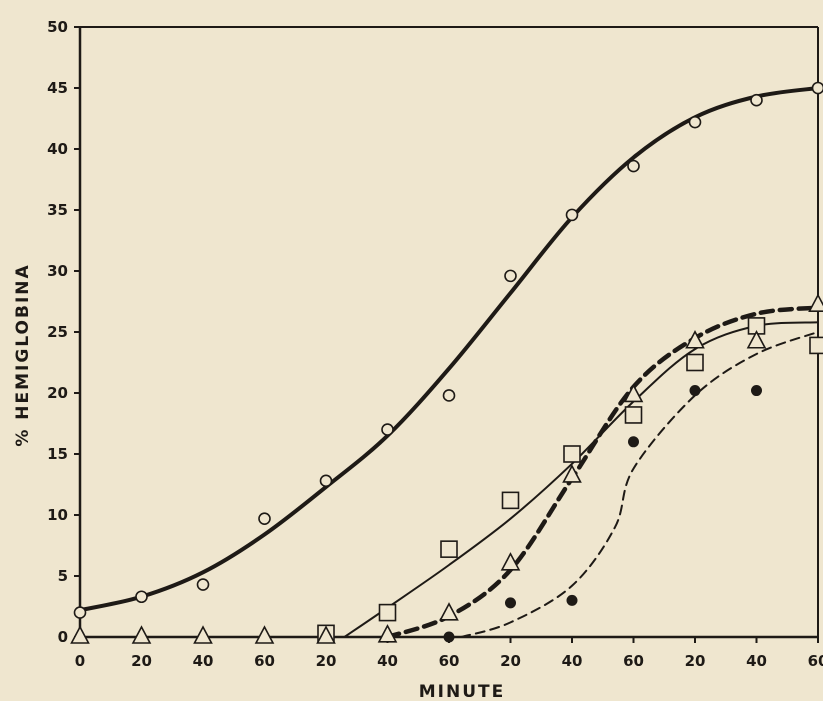 The image size is (823, 701). I want to click on y-tick-label: 5, so click(63, 576).